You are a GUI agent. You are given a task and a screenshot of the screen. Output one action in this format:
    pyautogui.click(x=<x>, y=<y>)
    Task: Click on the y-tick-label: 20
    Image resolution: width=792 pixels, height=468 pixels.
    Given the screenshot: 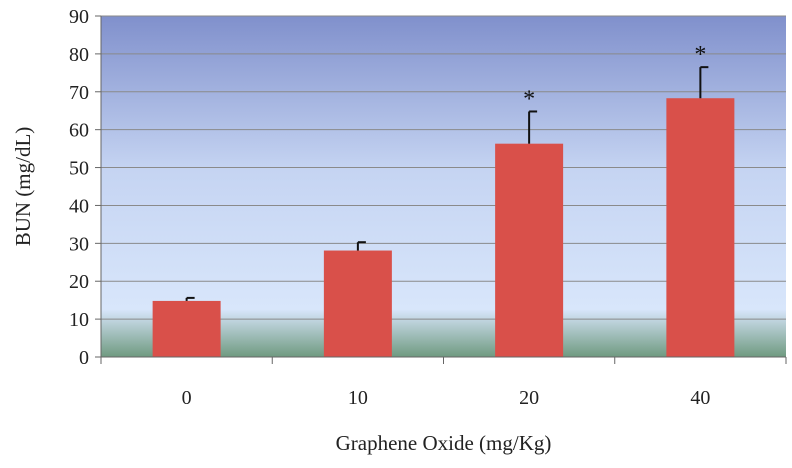 What is the action you would take?
    pyautogui.click(x=79, y=282)
    